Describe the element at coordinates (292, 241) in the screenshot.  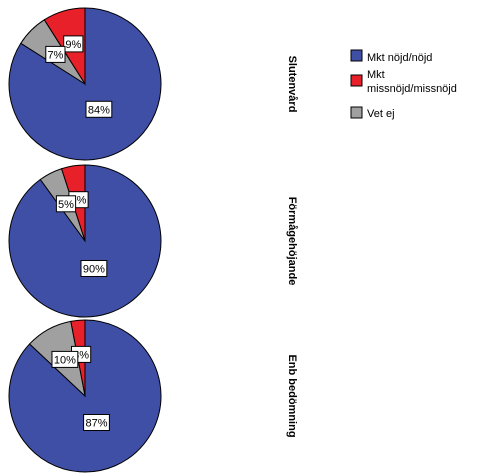
I see `panel-title: Förmågehöjande` at that location.